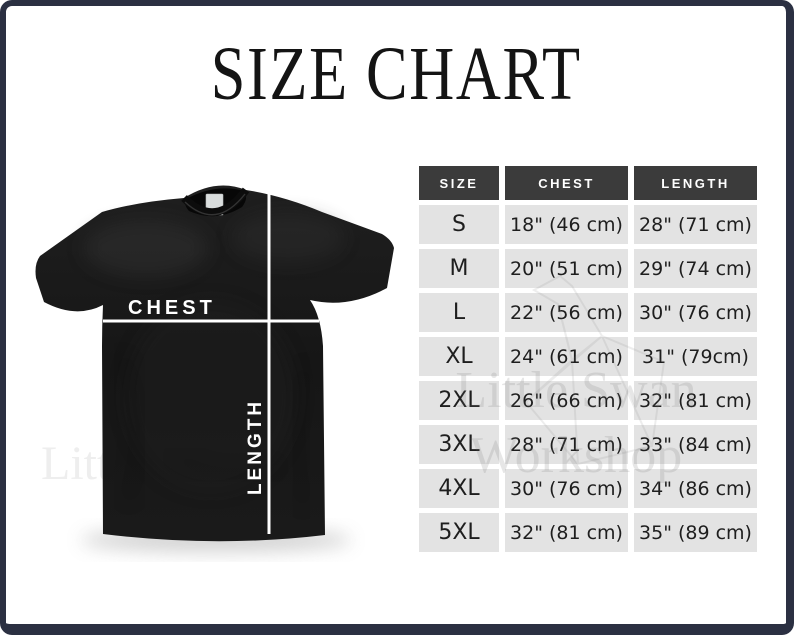 The image size is (794, 635). I want to click on table-cell-length: 30" (76 cm), so click(695, 312).